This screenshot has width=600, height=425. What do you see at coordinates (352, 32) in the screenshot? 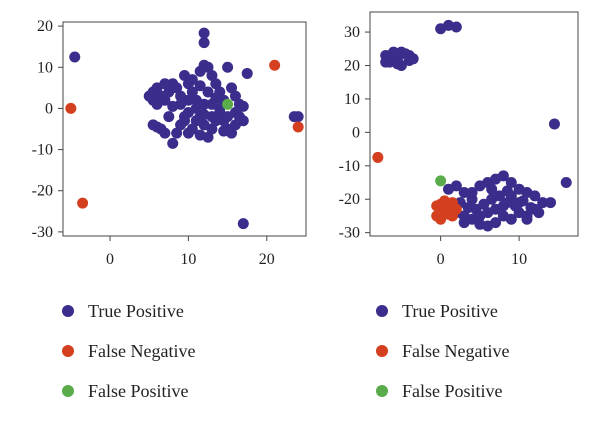
I see `y-tick-label: 30` at bounding box center [352, 32].